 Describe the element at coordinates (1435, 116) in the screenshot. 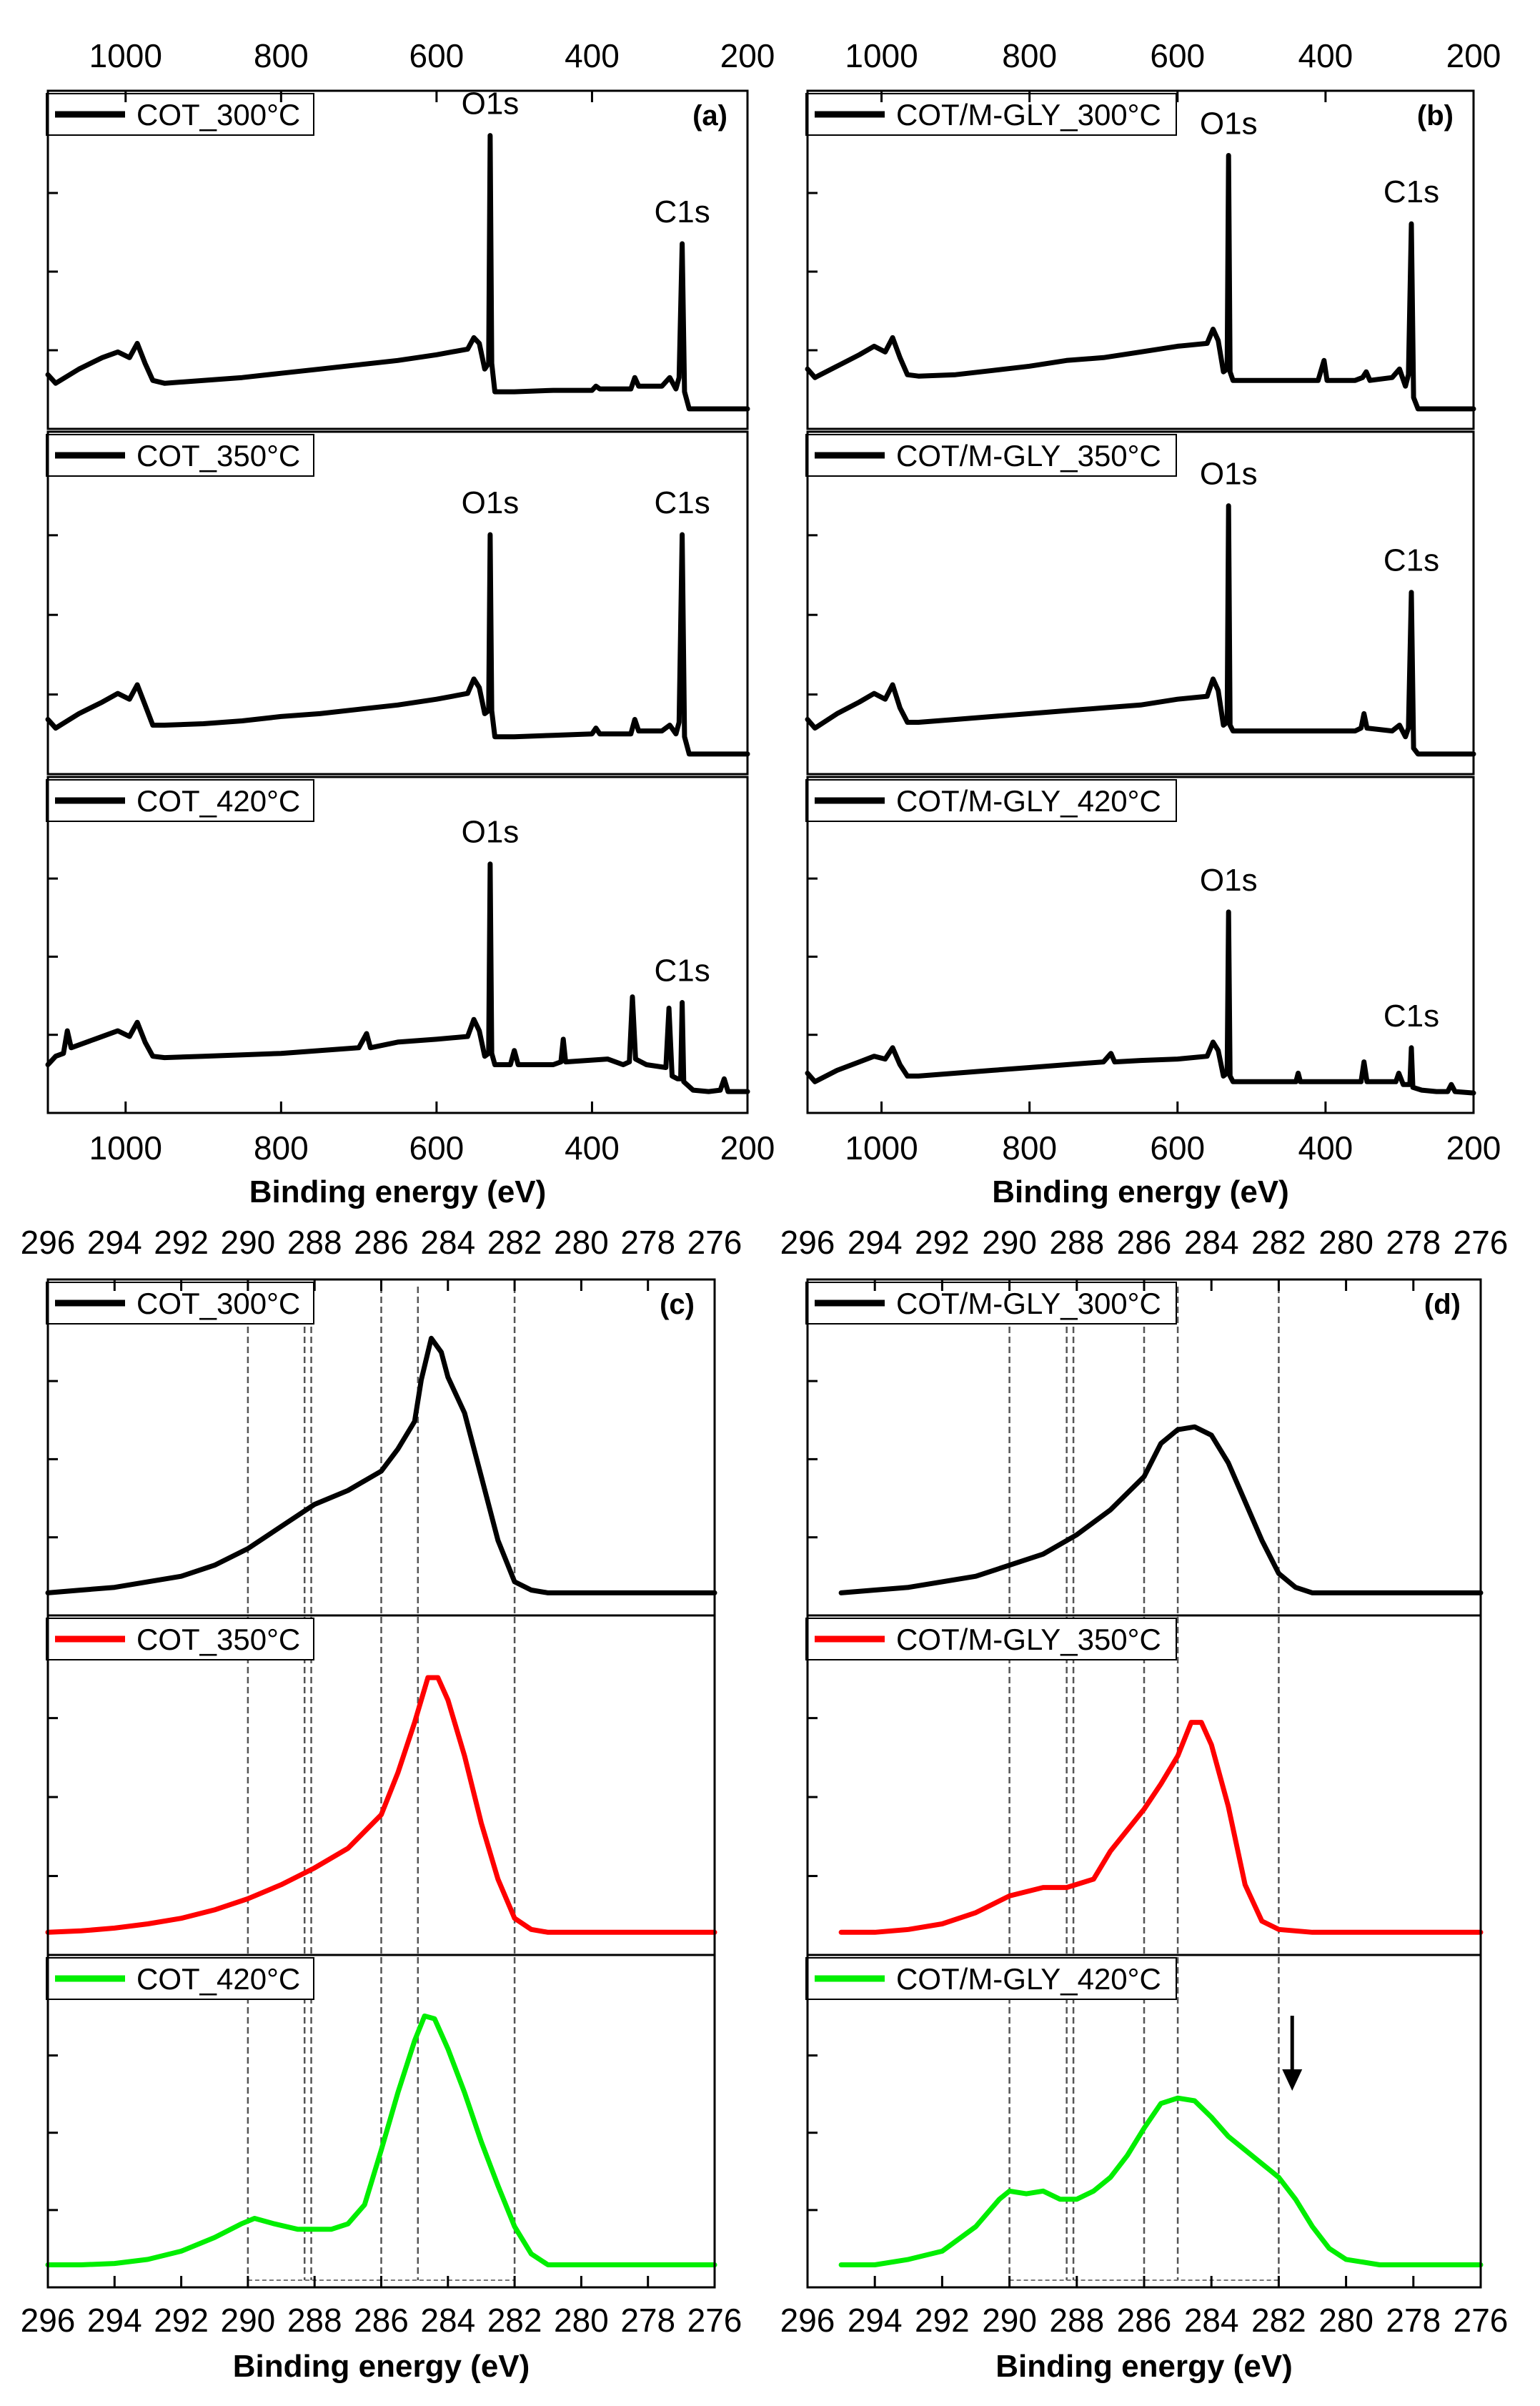

I see `panel-letter: (b)` at that location.